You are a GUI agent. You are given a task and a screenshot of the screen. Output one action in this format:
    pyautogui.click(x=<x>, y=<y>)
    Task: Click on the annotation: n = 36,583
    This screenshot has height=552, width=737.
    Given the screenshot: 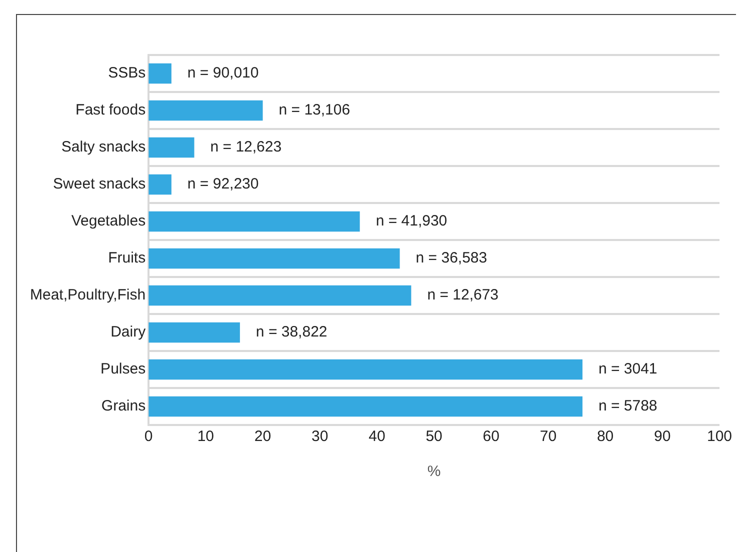 What is the action you would take?
    pyautogui.click(x=452, y=258)
    